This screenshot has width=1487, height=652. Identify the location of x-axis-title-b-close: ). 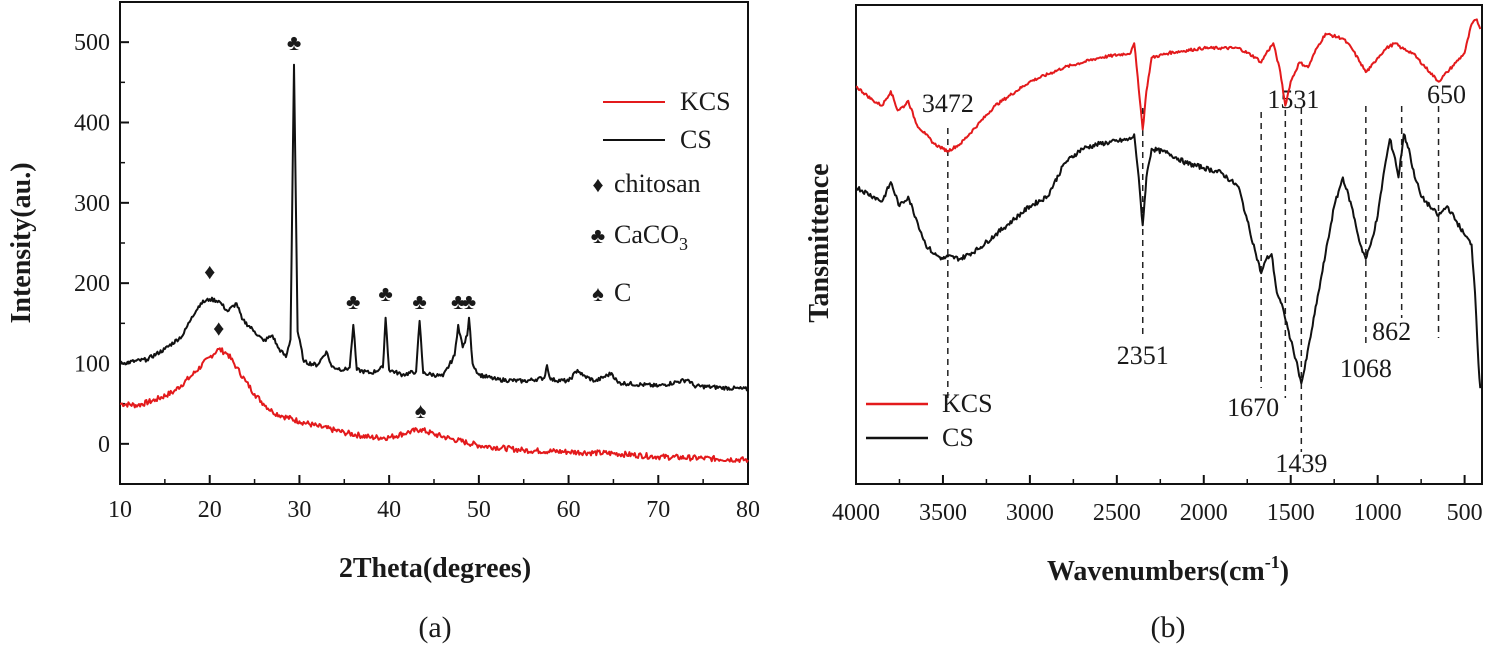
(1284, 571).